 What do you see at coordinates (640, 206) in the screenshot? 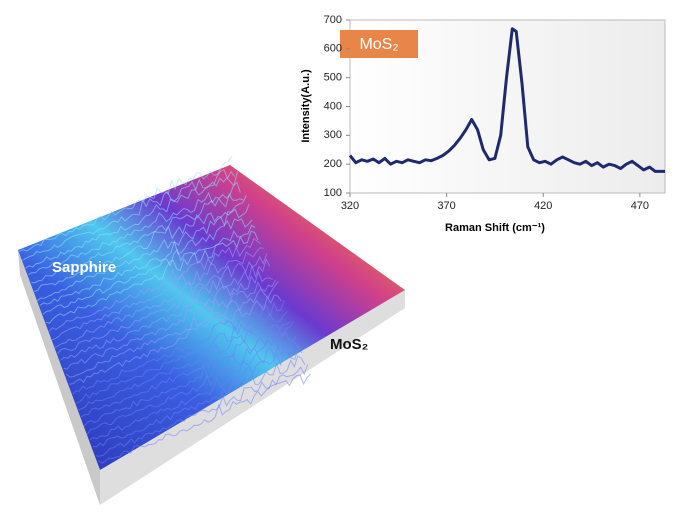
I see `x-tick-label: 470` at bounding box center [640, 206].